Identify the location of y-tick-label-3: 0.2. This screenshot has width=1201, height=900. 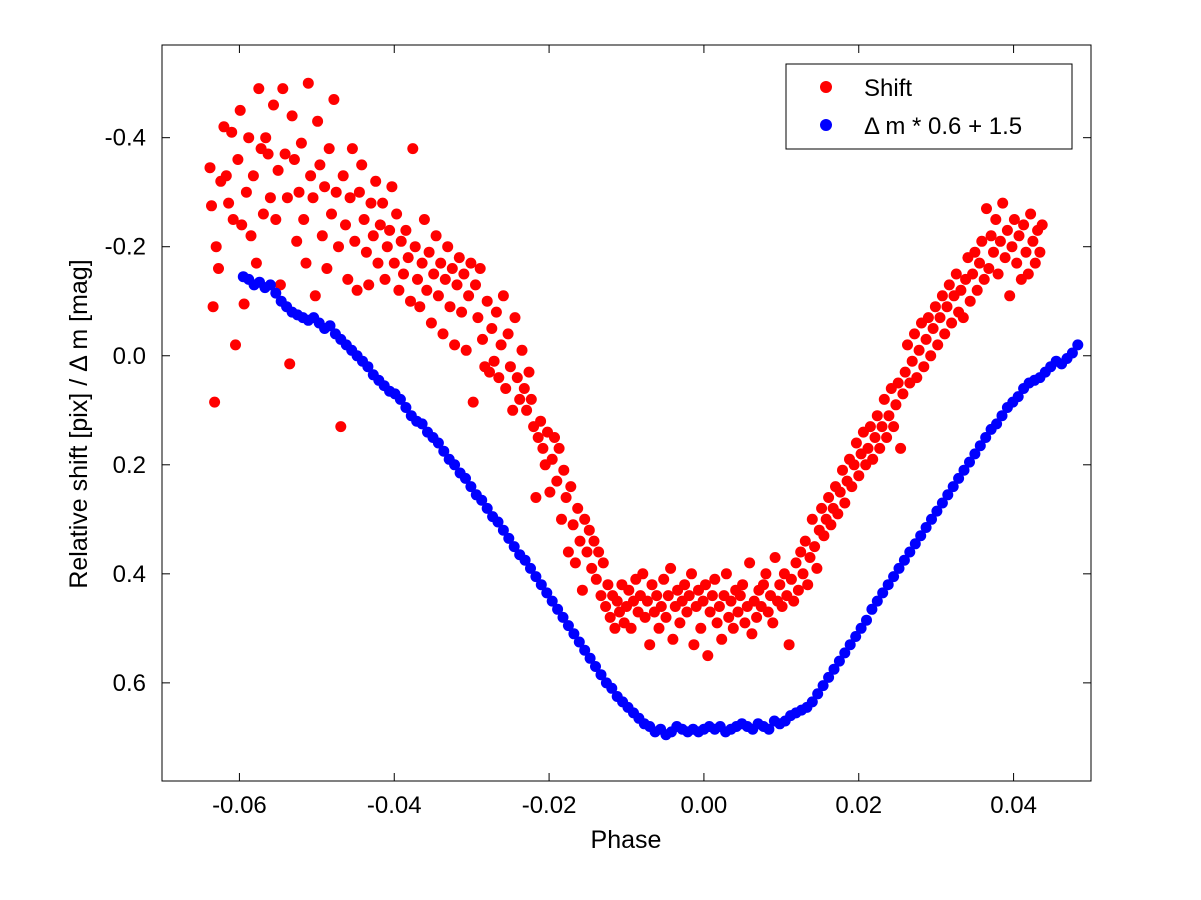
(129, 465).